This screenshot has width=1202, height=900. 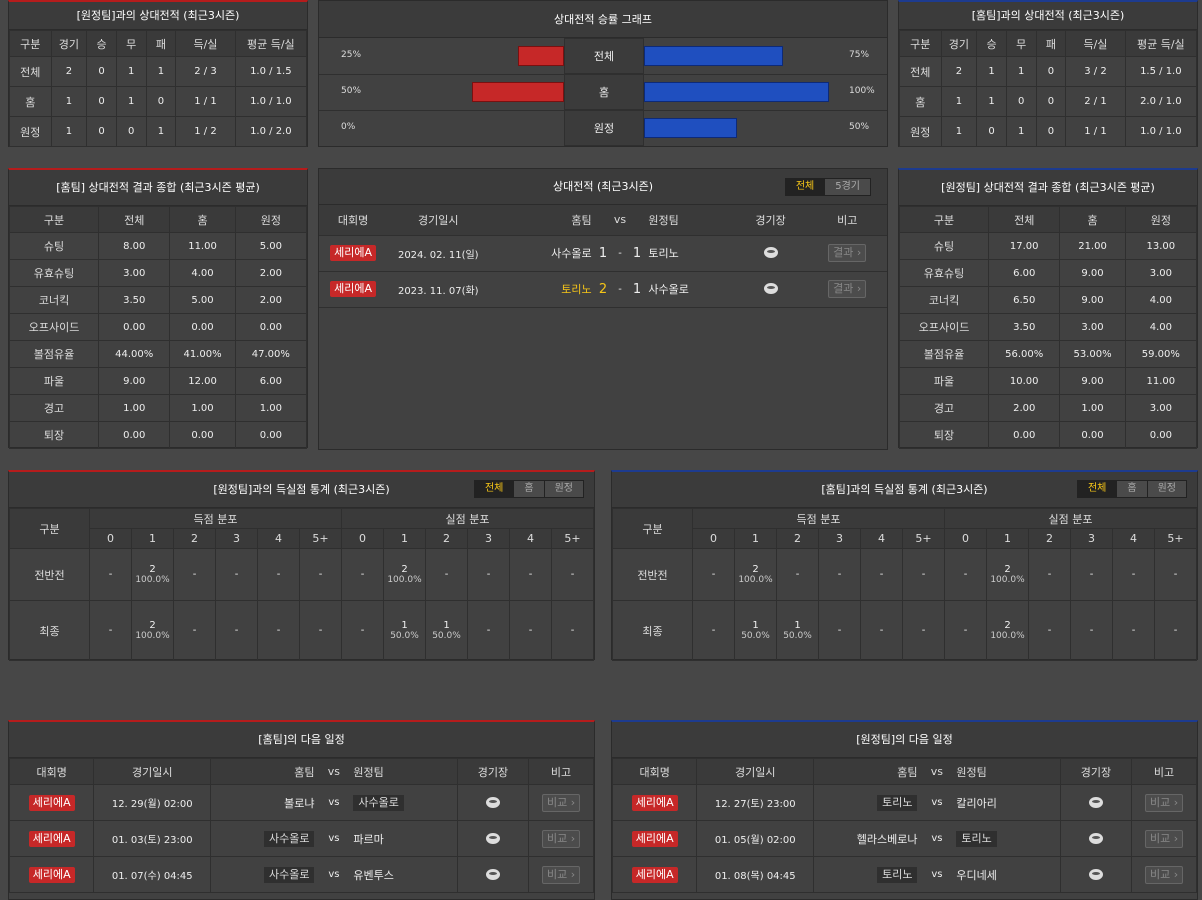 What do you see at coordinates (1161, 101) in the screenshot?
I see `table-cell: 2.0 / 1.0` at bounding box center [1161, 101].